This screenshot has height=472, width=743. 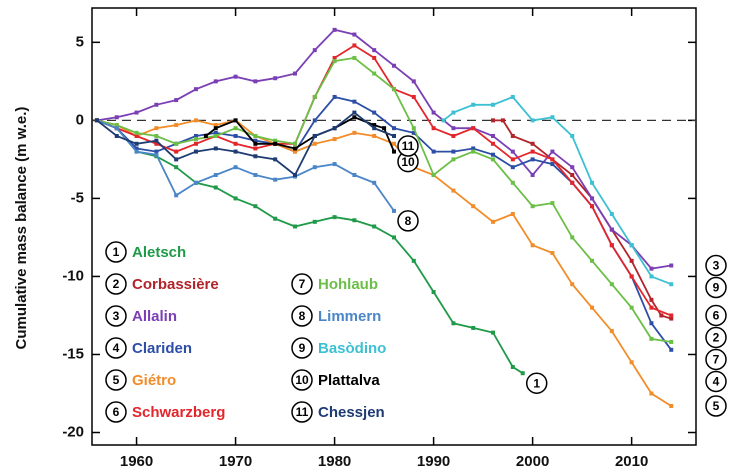 I want to click on x-tick-label: 2000, so click(x=532, y=461).